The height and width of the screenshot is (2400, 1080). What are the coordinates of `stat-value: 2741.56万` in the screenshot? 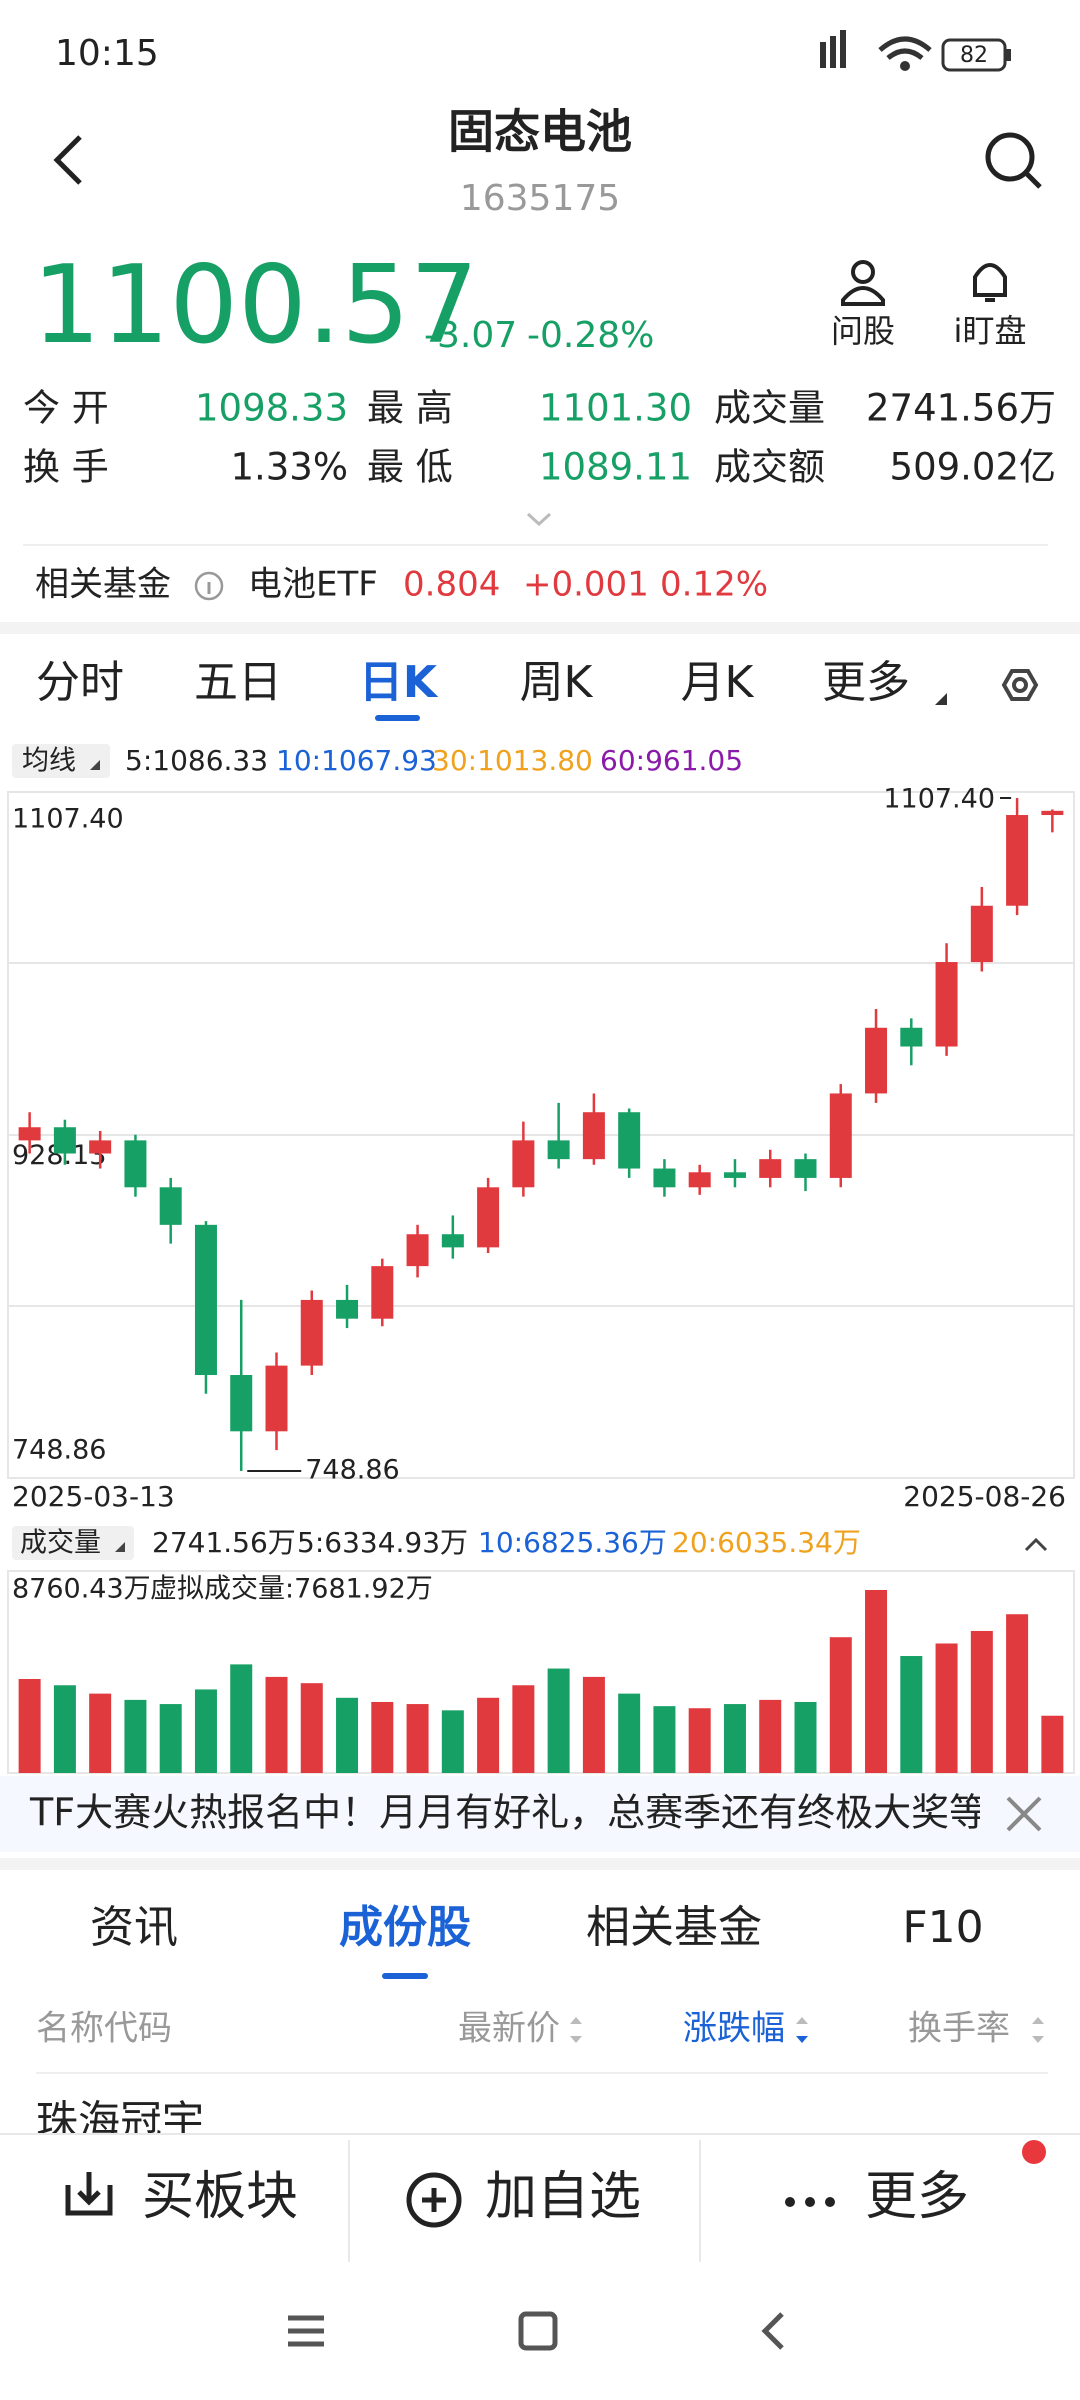 It's located at (961, 408).